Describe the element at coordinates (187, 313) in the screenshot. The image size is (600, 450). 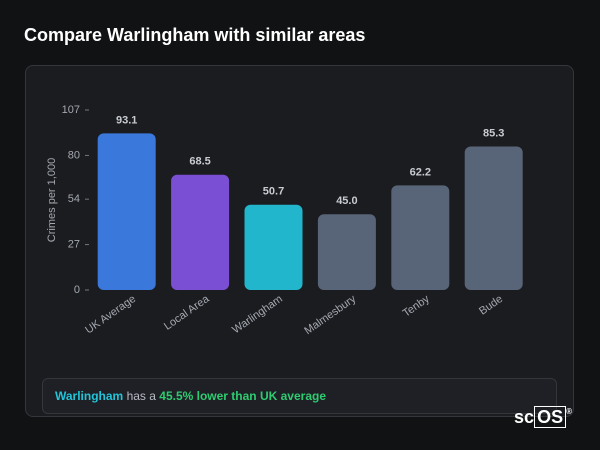
I see `x-tick-label: Local Area` at that location.